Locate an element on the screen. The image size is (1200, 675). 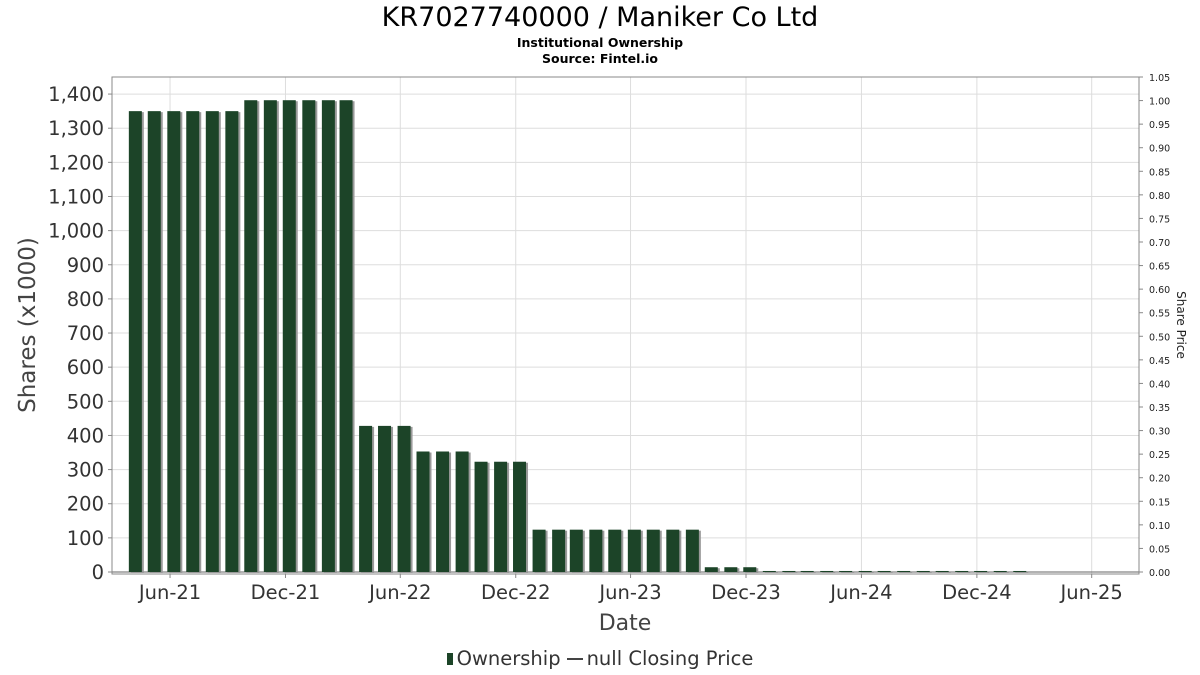
x-tick-label: Dec-22 is located at coordinates (516, 592).